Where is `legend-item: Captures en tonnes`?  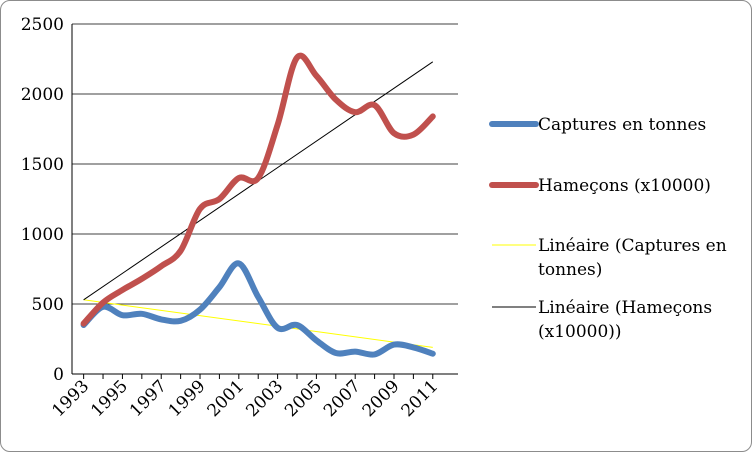
legend-item: Captures en tonnes is located at coordinates (597, 125).